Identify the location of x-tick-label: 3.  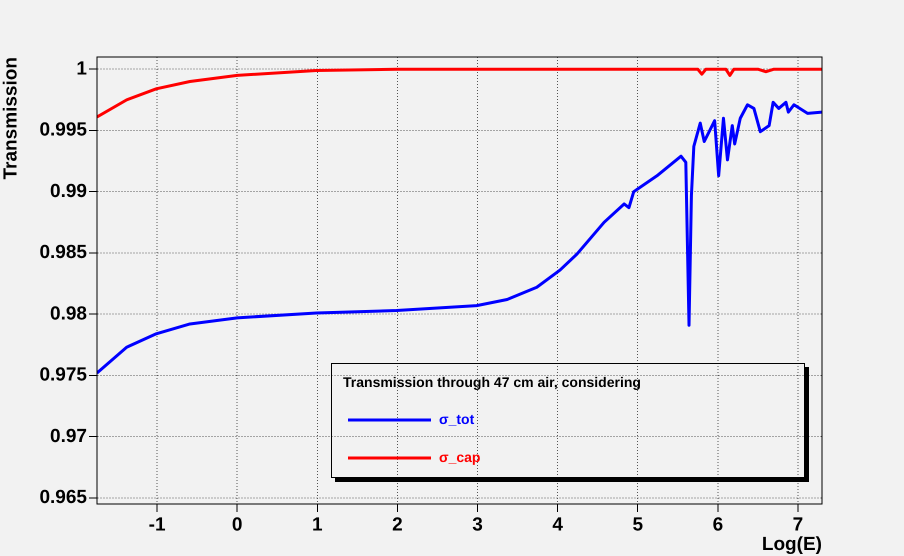
(477, 525).